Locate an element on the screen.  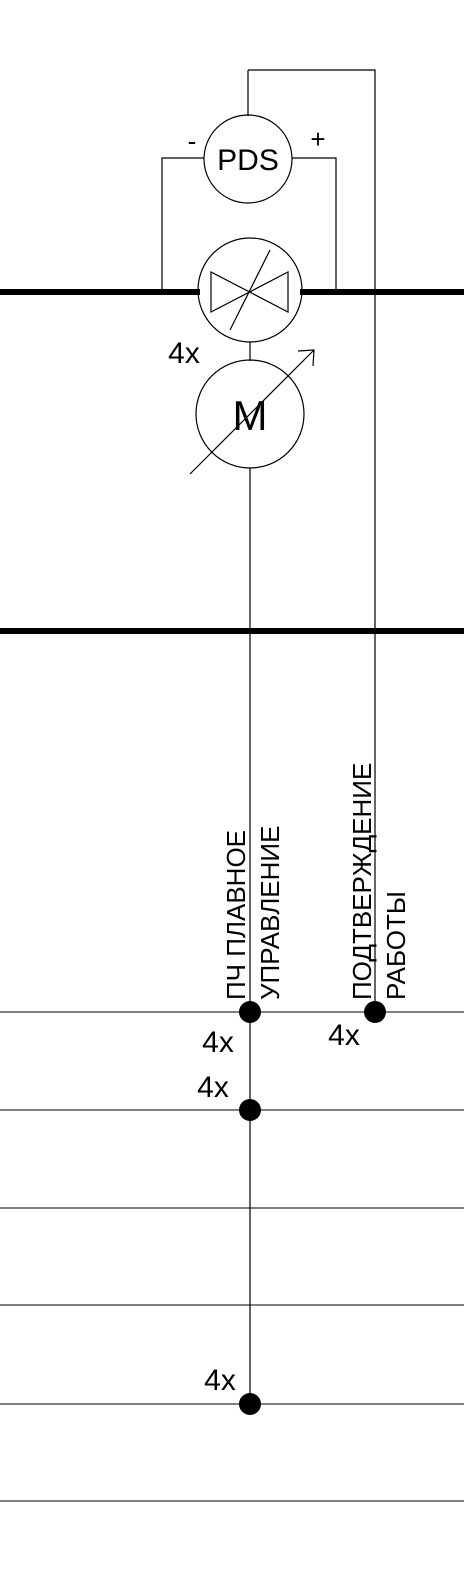
motor-label: M is located at coordinates (250, 415).